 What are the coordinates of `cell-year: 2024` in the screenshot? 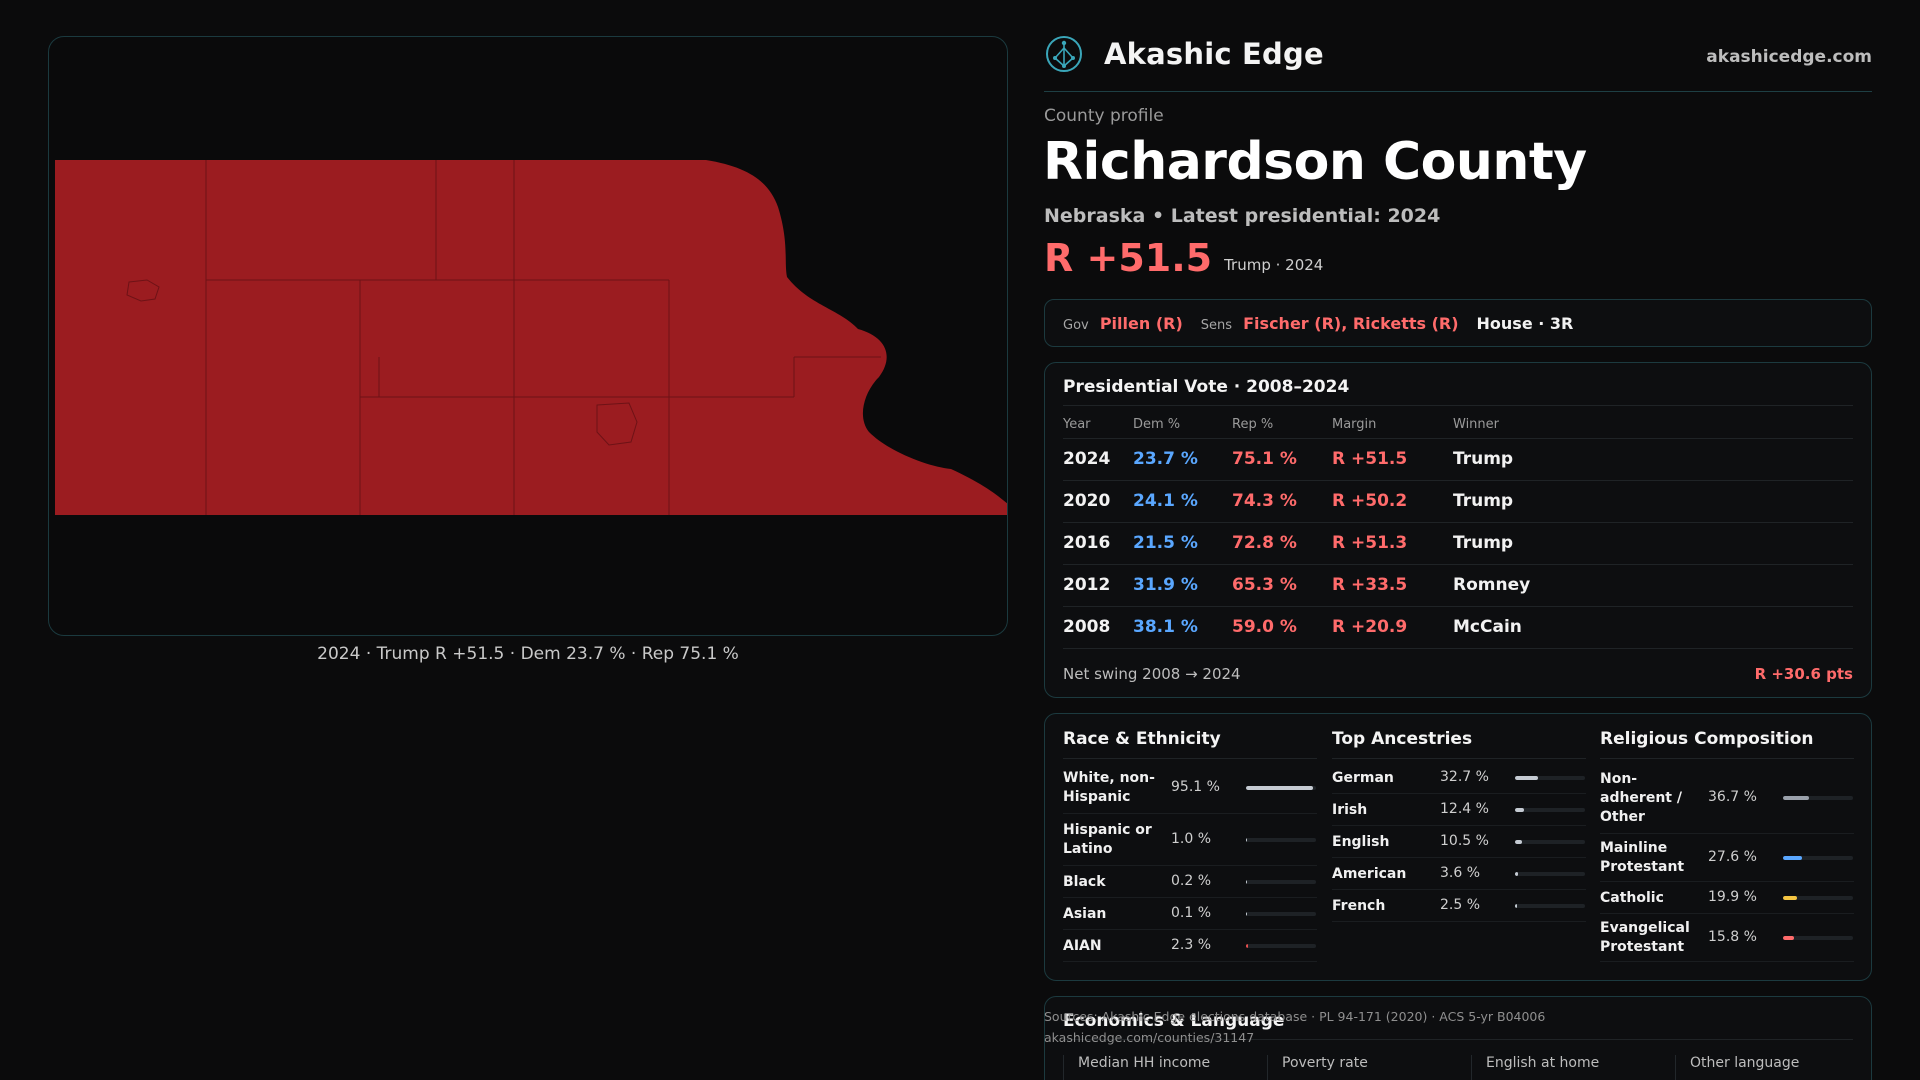 It's located at (1087, 459).